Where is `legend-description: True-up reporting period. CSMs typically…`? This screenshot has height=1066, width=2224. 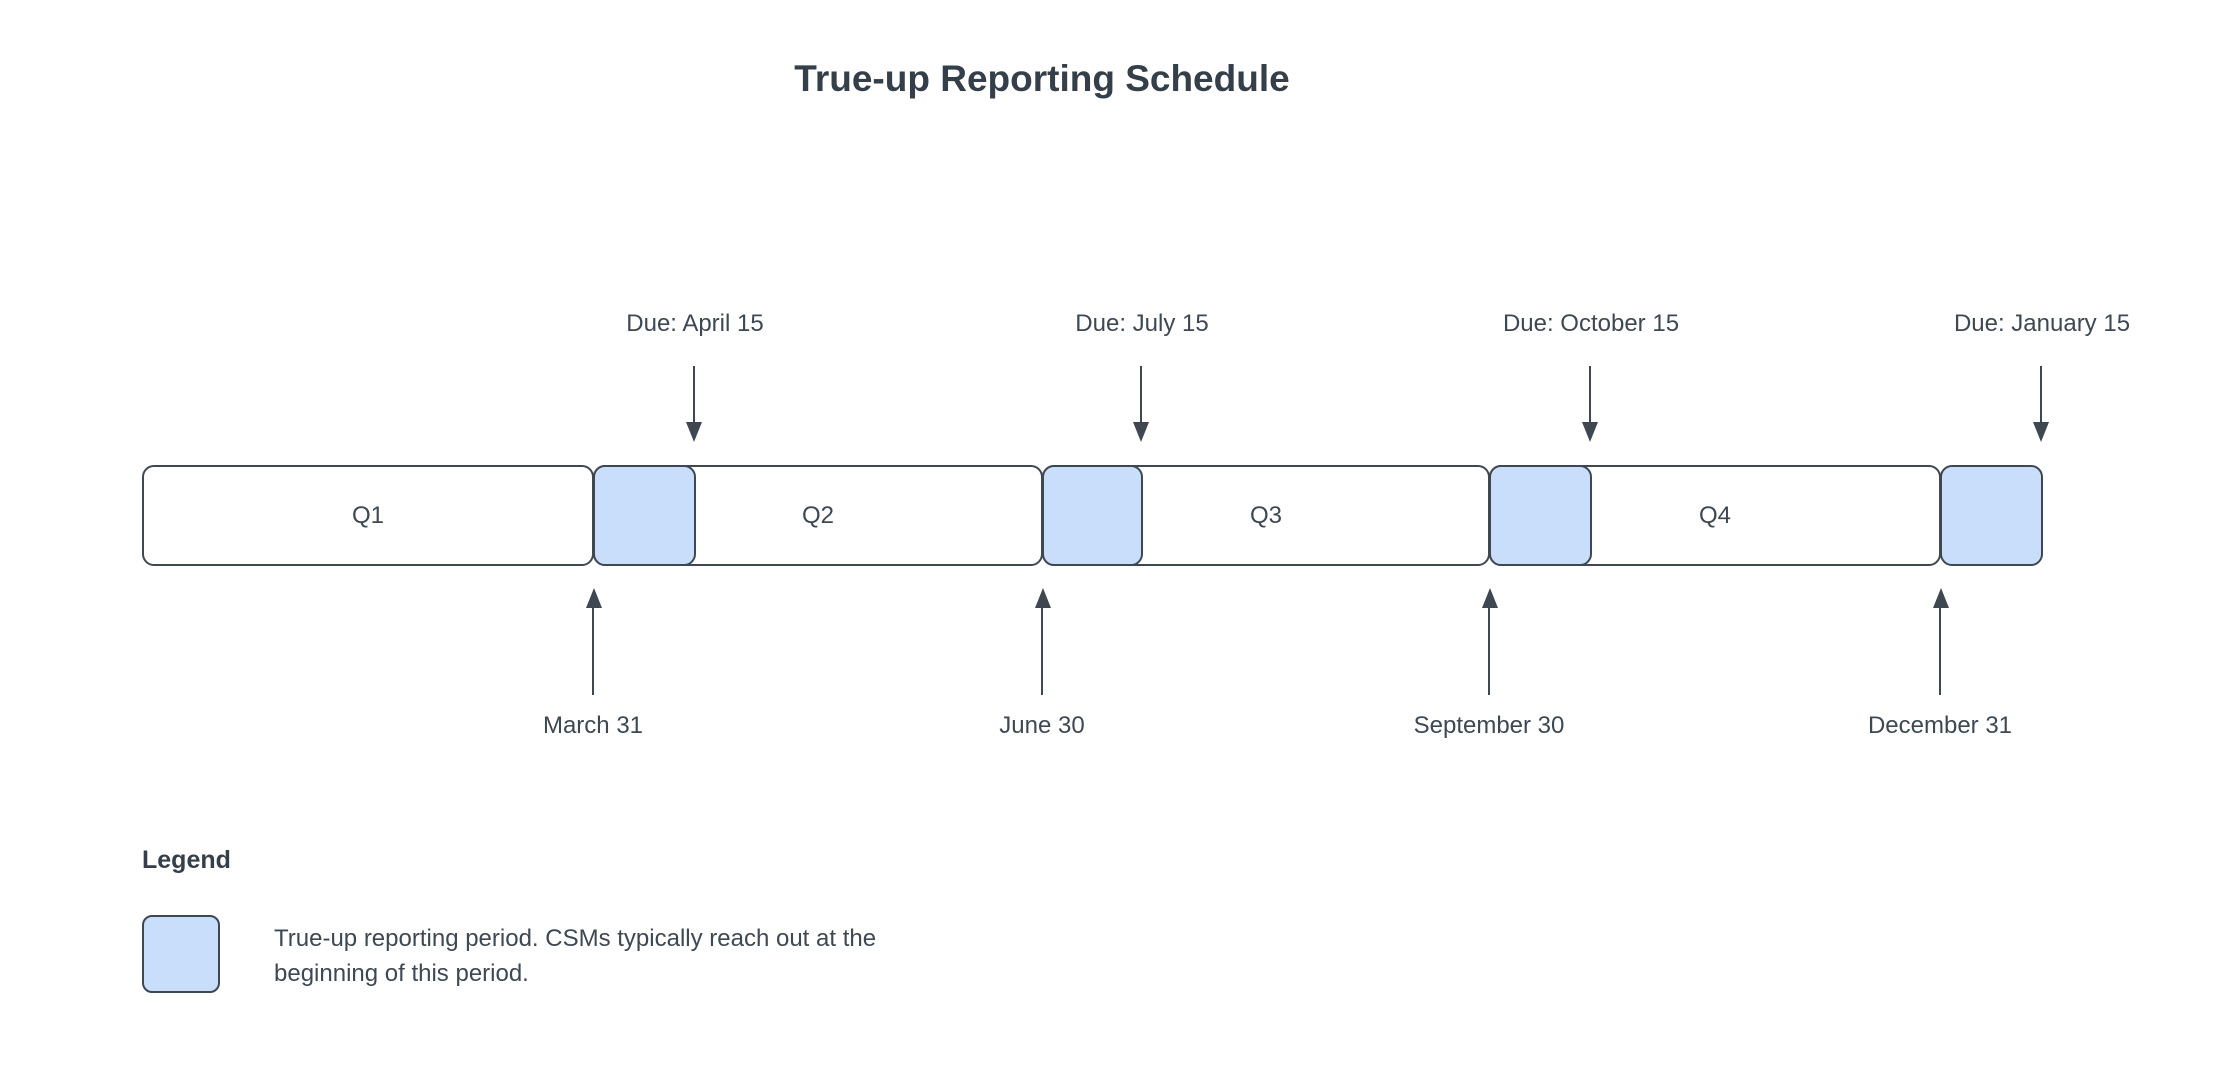 legend-description: True-up reporting period. CSMs typically… is located at coordinates (575, 956).